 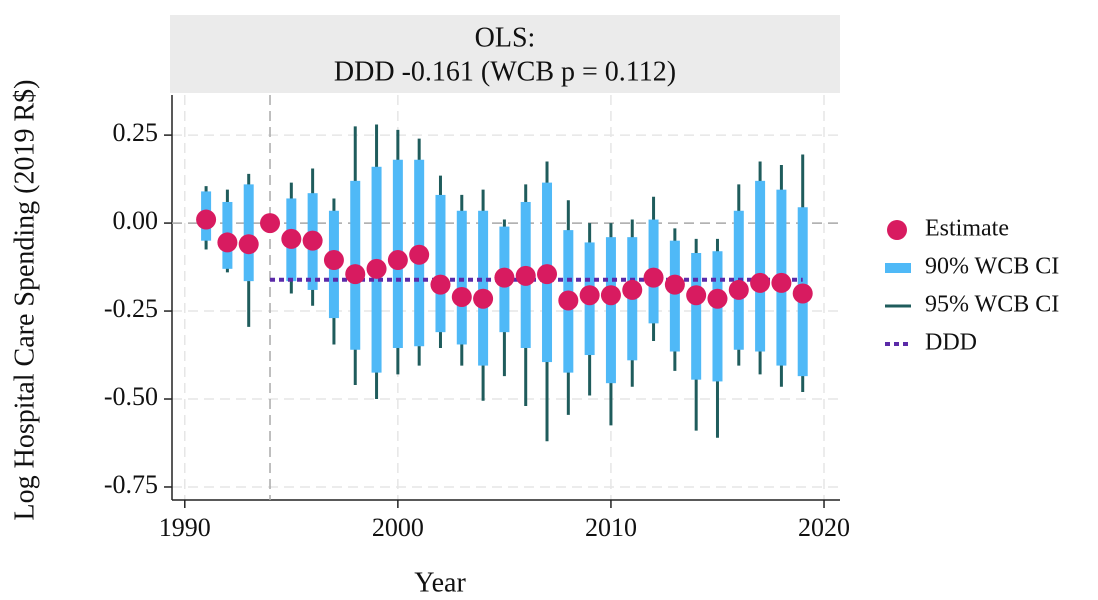 What do you see at coordinates (611, 527) in the screenshot?
I see `x-tick-label: 2010` at bounding box center [611, 527].